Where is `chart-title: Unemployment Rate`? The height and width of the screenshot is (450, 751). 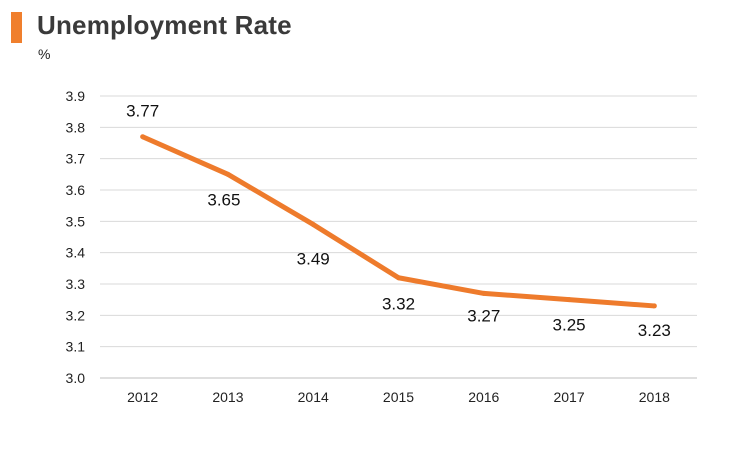 chart-title: Unemployment Rate is located at coordinates (164, 25).